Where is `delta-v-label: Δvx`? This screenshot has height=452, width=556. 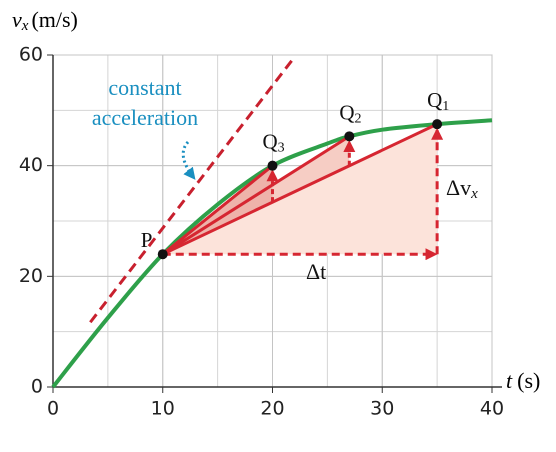
delta-v-label: Δvx is located at coordinates (462, 188).